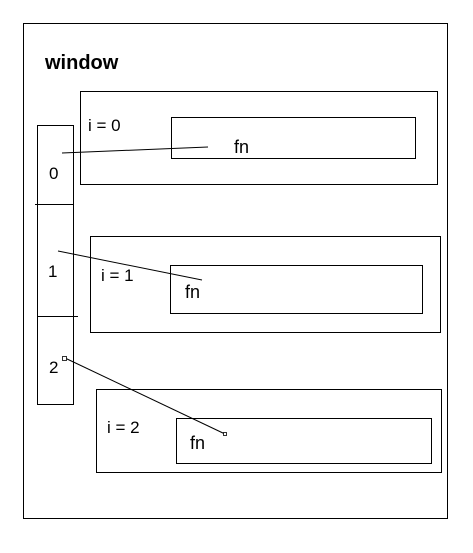 This screenshot has height=553, width=473. I want to click on scope-box-2: i = 2 fn, so click(269, 431).